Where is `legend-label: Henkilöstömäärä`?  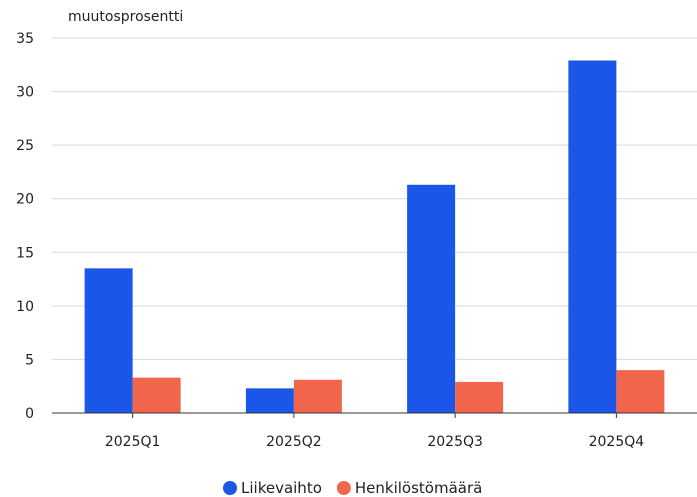
legend-label: Henkilöstömäärä is located at coordinates (418, 488).